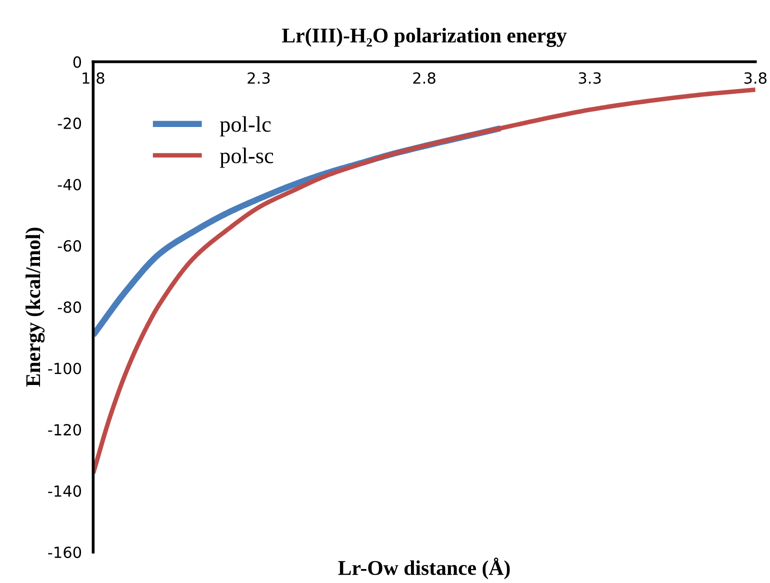  I want to click on y-tick-label: -120, so click(65, 430).